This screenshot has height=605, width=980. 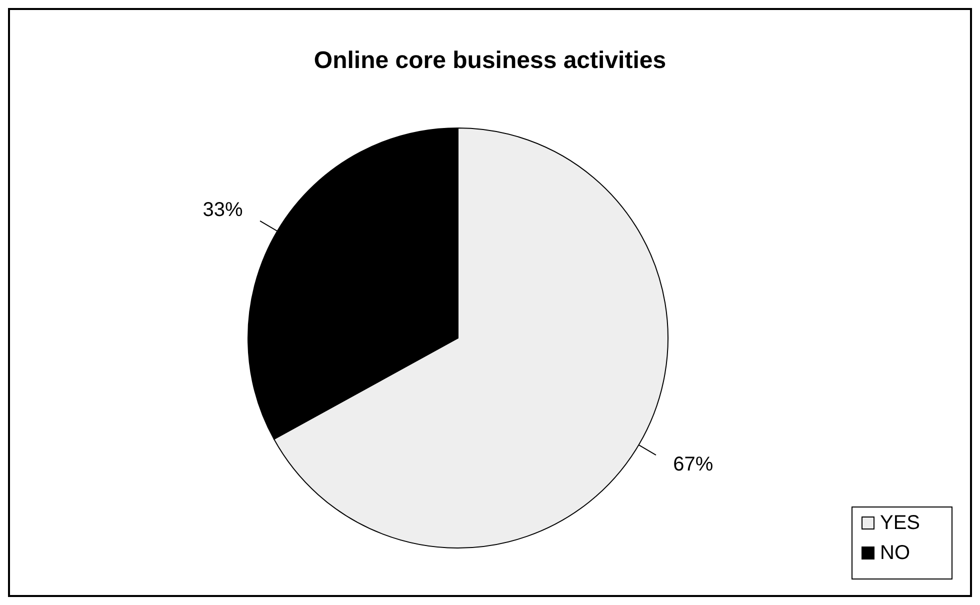 What do you see at coordinates (490, 60) in the screenshot?
I see `chart-title: Online core business activities` at bounding box center [490, 60].